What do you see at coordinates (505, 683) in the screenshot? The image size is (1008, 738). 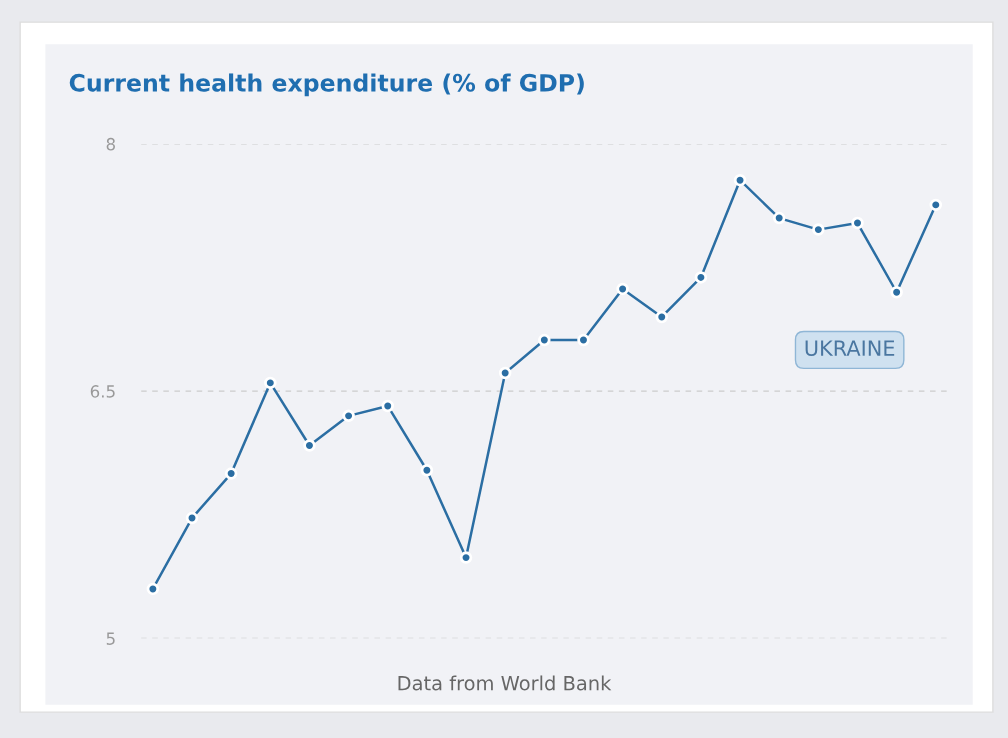 I see `text: Data from World Bank` at bounding box center [505, 683].